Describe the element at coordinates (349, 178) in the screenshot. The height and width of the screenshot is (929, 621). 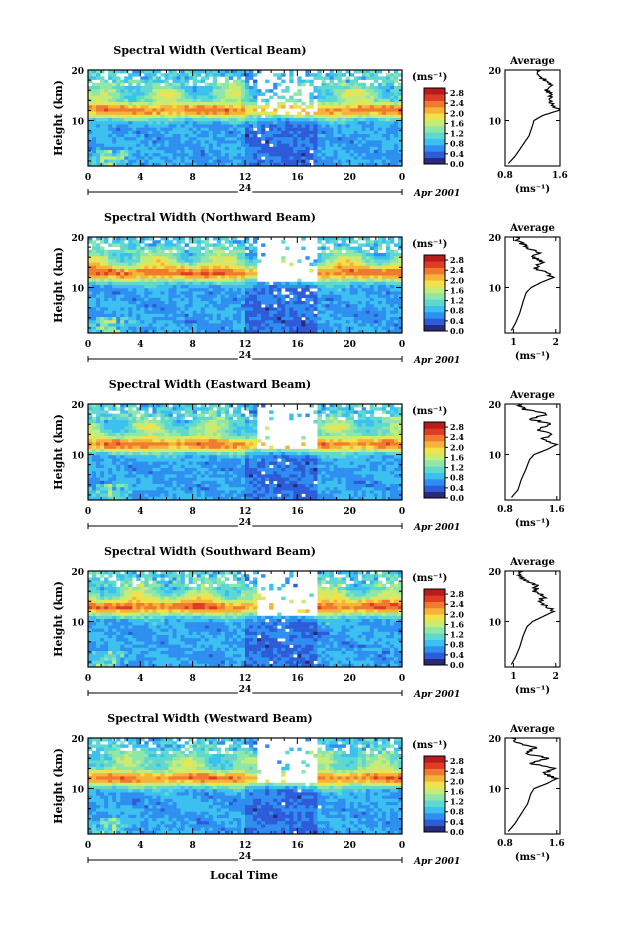
I see `x-tick-label: 20` at that location.